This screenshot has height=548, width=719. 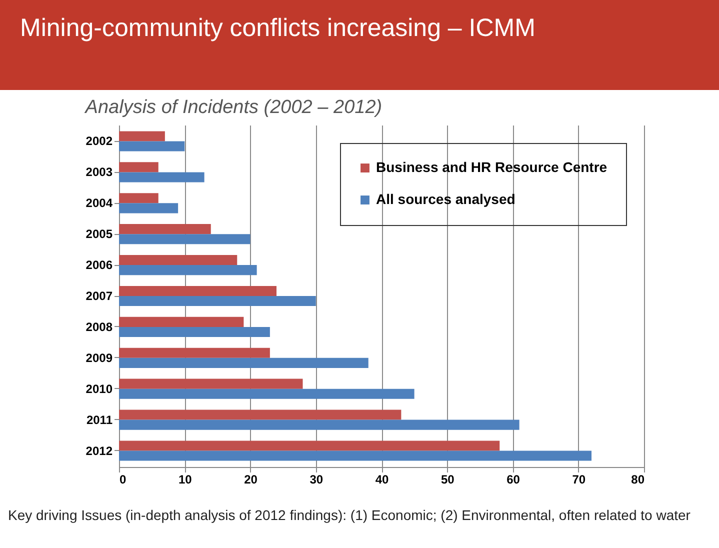 I want to click on legend-label: All sources analysed, so click(x=446, y=199).